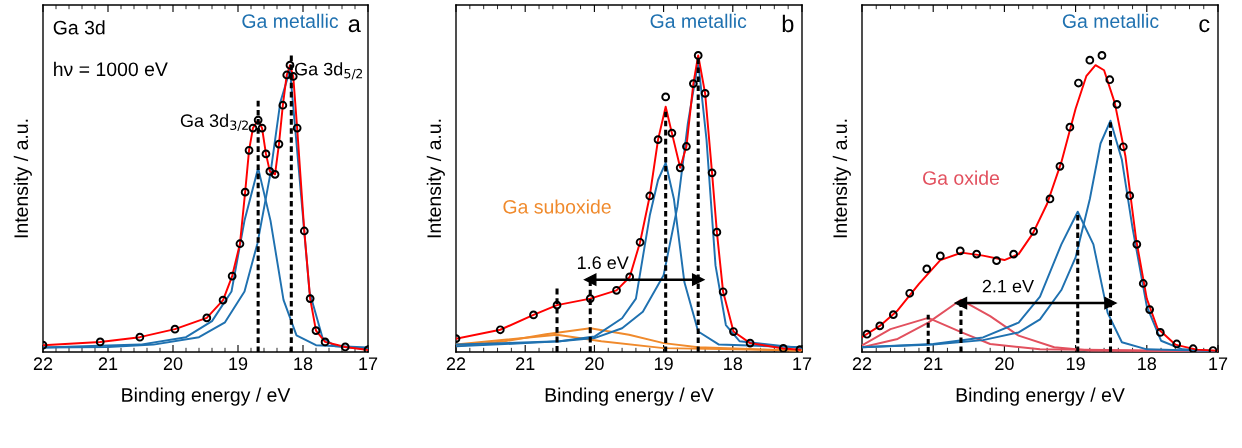 The height and width of the screenshot is (448, 1242). What do you see at coordinates (788, 23) in the screenshot?
I see `chart-title: b` at bounding box center [788, 23].